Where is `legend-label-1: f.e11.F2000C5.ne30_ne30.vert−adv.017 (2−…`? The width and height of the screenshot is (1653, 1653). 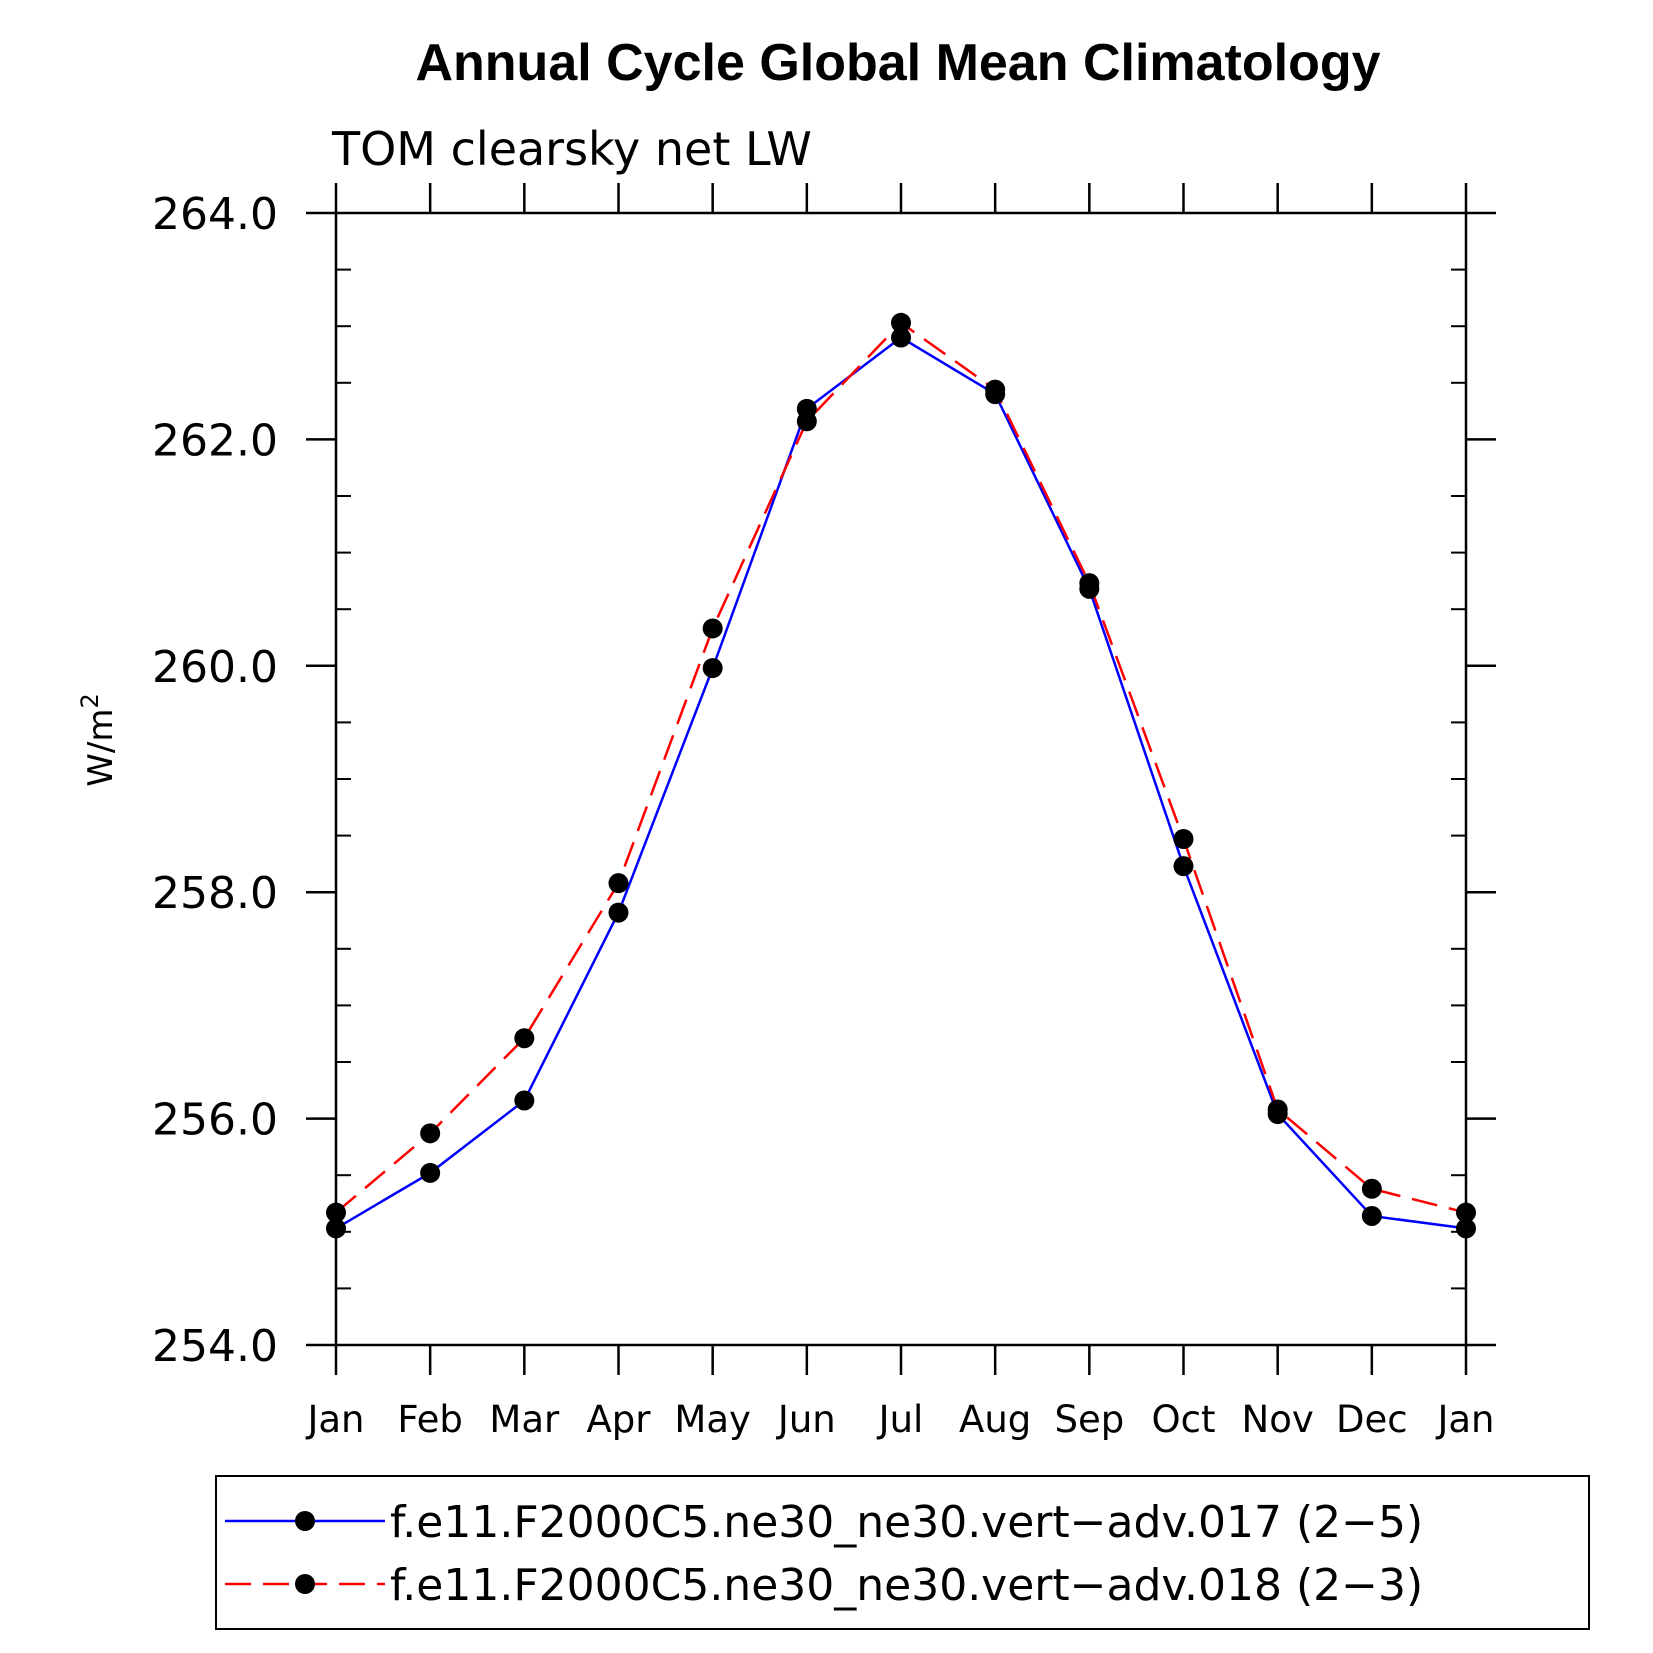
legend-label-1: f.e11.F2000C5.ne30_ne30.vert−adv.017 (2−… is located at coordinates (906, 1522).